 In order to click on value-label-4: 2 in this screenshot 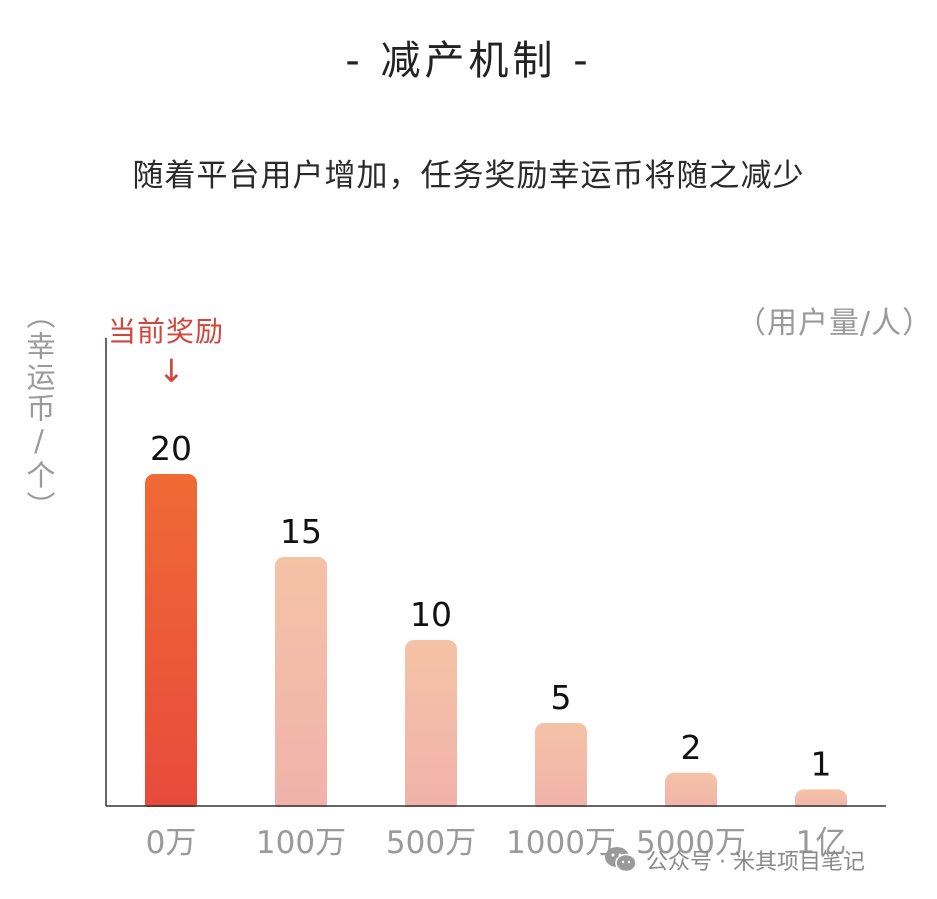, I will do `click(691, 747)`.